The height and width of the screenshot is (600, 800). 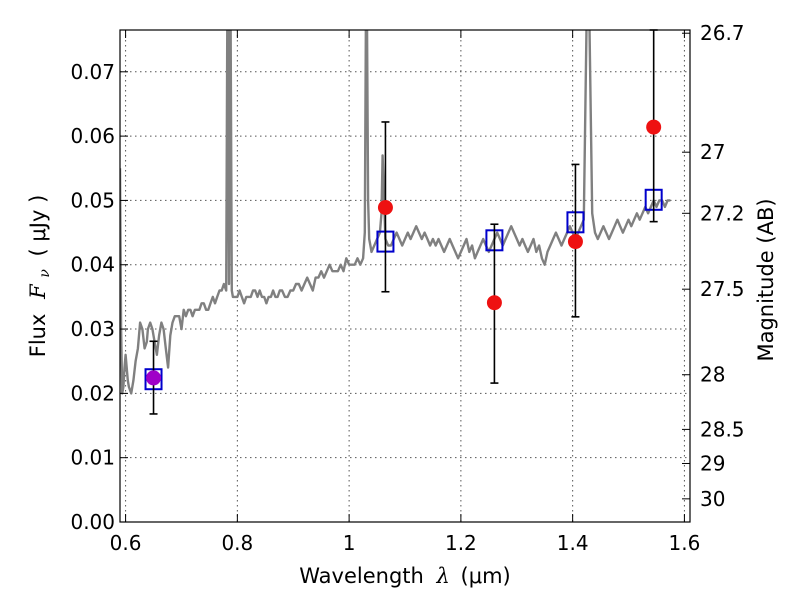 What do you see at coordinates (722, 289) in the screenshot?
I see `y2-tick-label: 27.5` at bounding box center [722, 289].